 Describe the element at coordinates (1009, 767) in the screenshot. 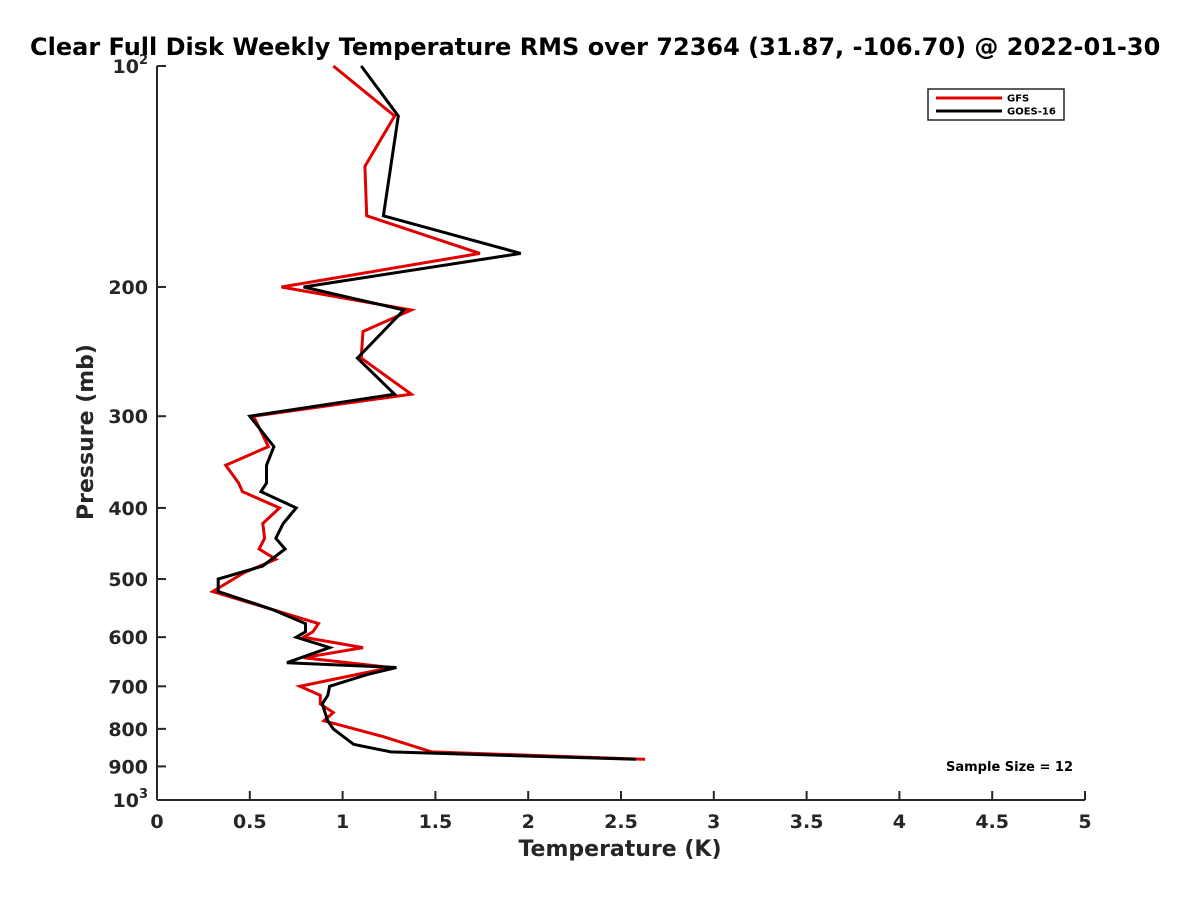

I see `sample-size-annotation: Sample Size = 12` at that location.